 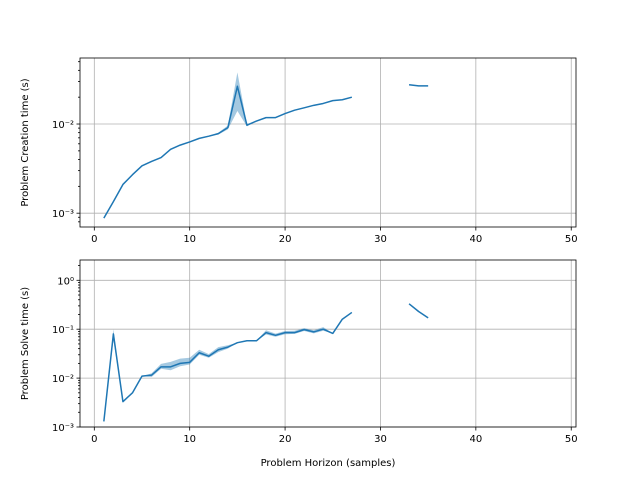 What do you see at coordinates (25, 343) in the screenshot?
I see `y-axis-label: Problem Solve time (s)` at bounding box center [25, 343].